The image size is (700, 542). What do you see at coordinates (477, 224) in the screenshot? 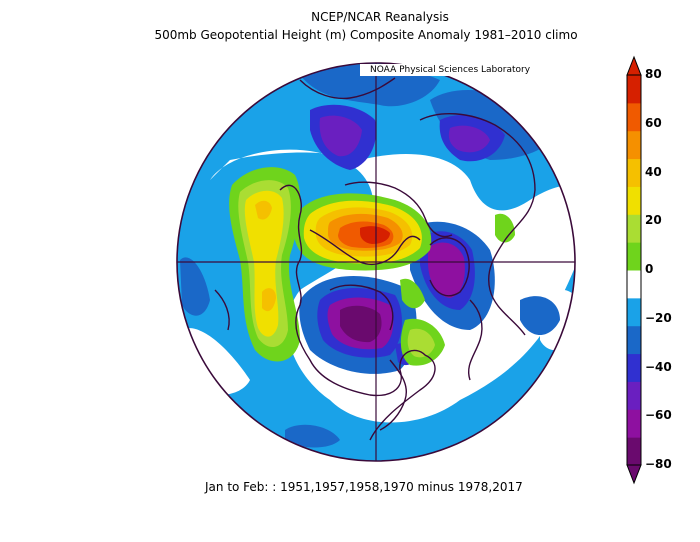
I see `coastline-asia` at bounding box center [477, 224].